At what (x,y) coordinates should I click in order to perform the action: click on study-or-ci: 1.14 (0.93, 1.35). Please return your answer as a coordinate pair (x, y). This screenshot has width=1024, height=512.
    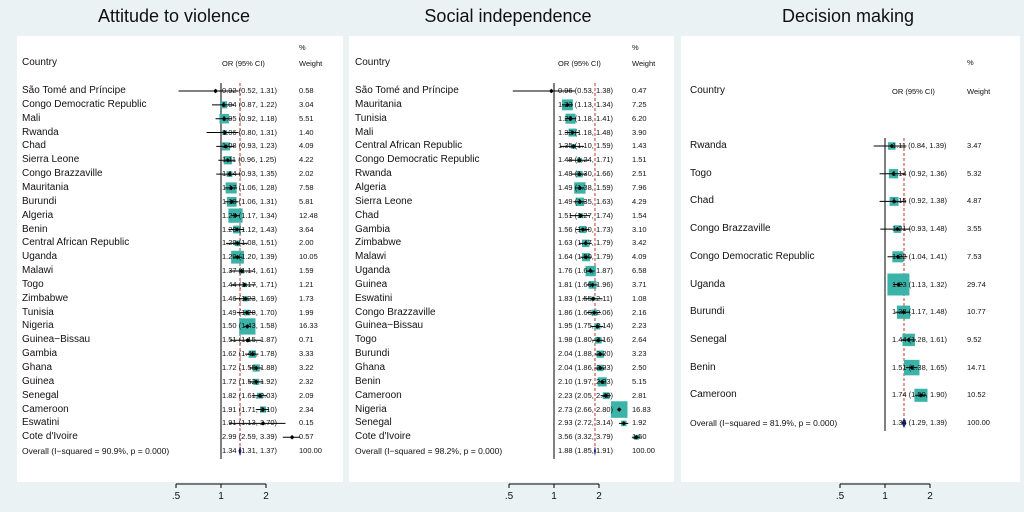
    Looking at the image, I should click on (250, 174).